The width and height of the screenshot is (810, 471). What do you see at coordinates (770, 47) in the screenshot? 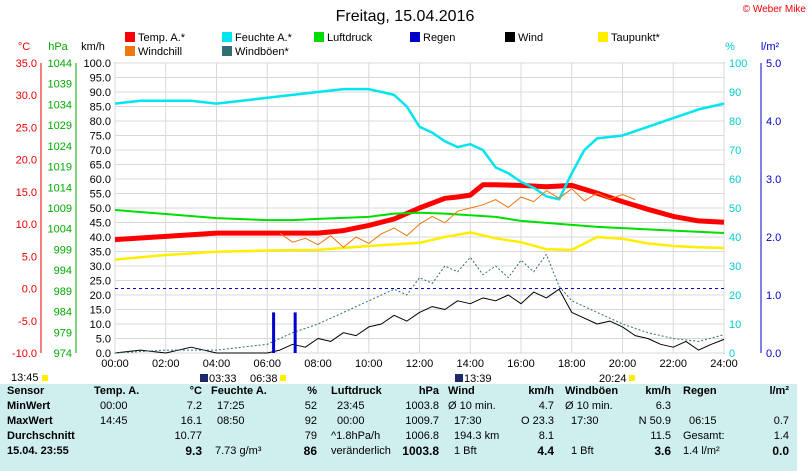
I see `rain-unit-label: l/m²` at bounding box center [770, 47].